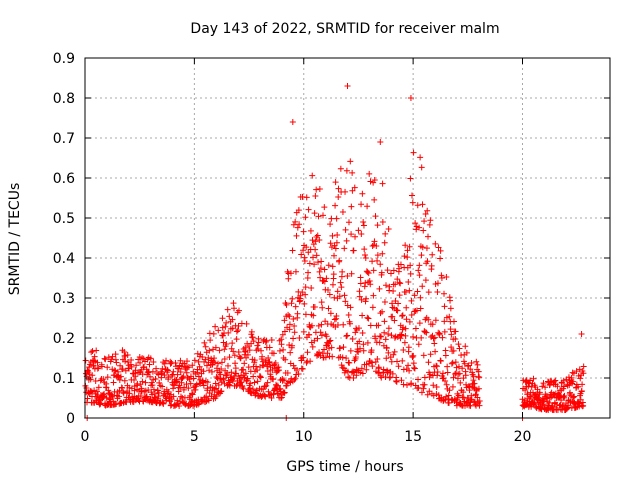 The image size is (640, 480). I want to click on x-tick-label: 10, so click(304, 437).